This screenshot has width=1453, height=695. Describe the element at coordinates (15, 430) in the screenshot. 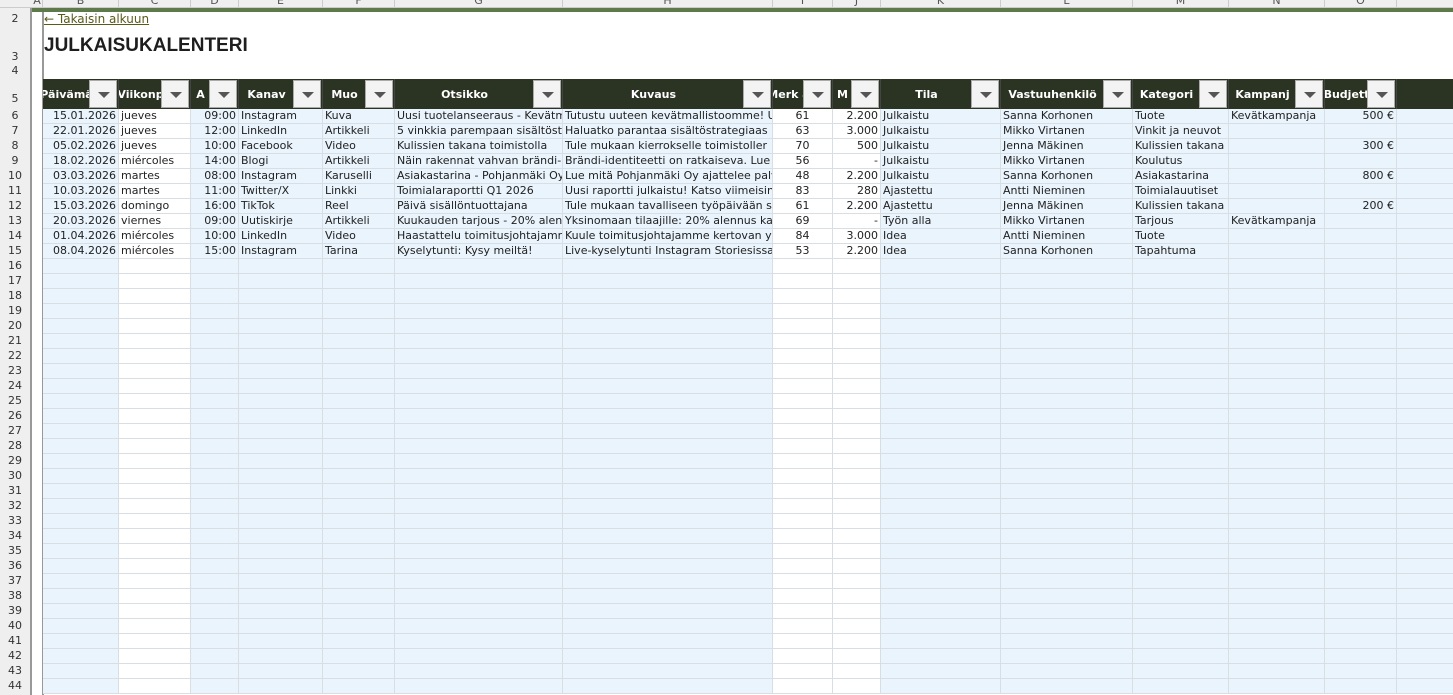

I see `row-number: 27` at that location.